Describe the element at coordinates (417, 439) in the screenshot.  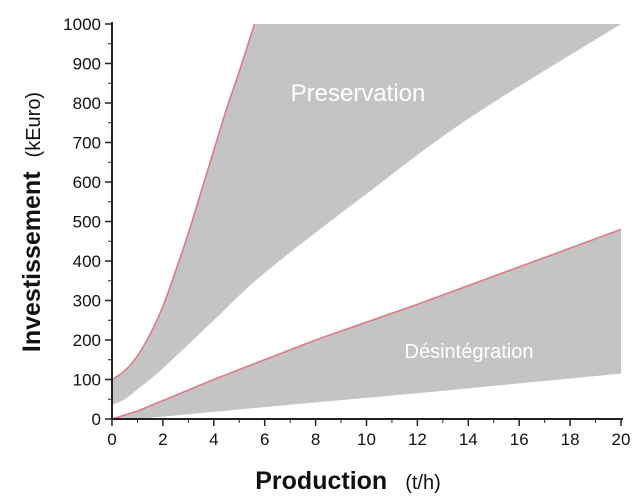
I see `x-tick-label: 12` at that location.